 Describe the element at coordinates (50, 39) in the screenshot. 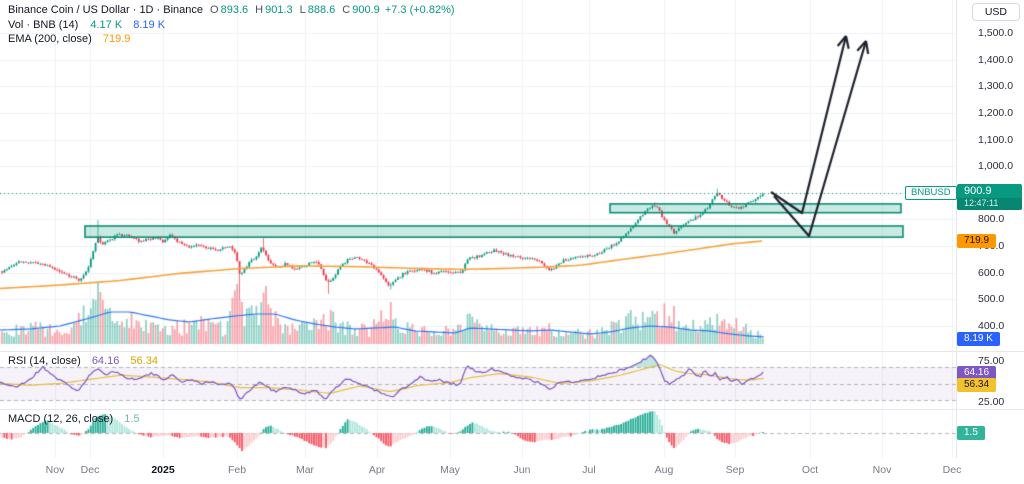

I see `ema-indicator-label: EMA (200, close)` at that location.